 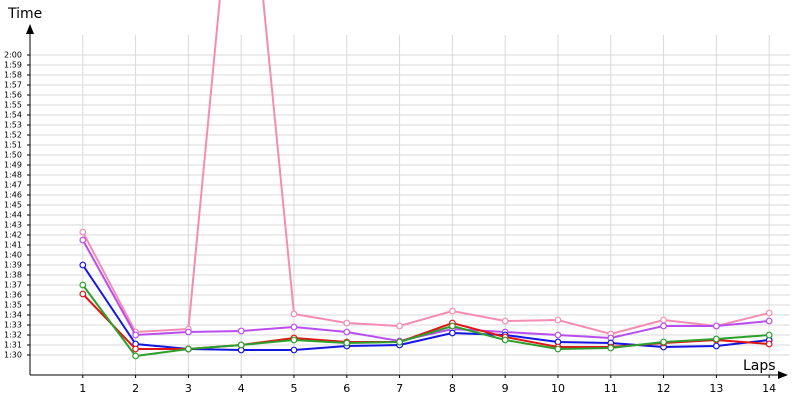 I want to click on y-tick-label: 1:53, so click(x=13, y=125).